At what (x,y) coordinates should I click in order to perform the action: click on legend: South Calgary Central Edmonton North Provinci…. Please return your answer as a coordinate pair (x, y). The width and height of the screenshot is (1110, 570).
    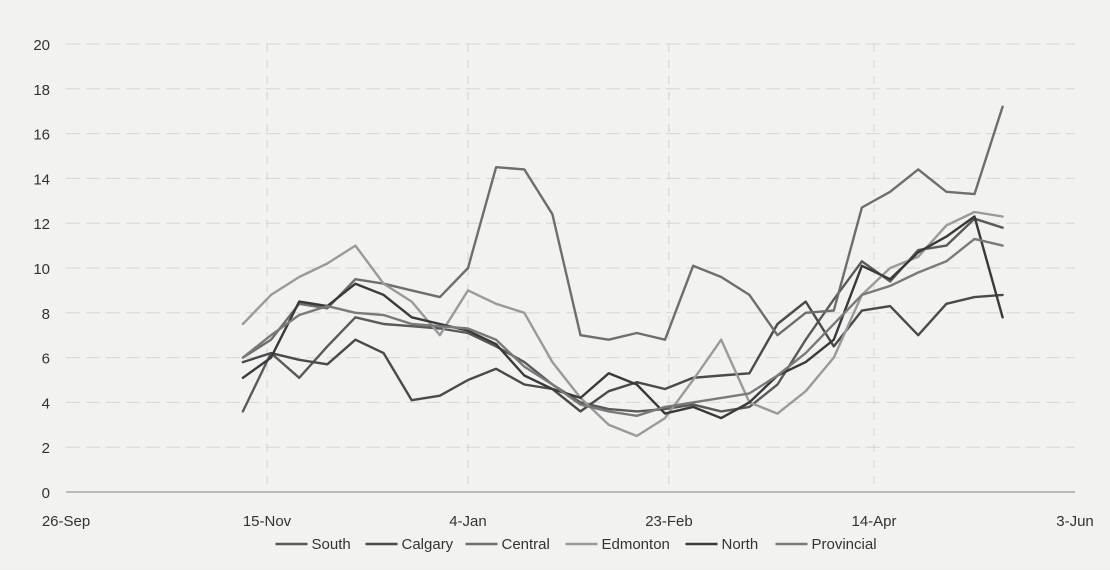
    Looking at the image, I should click on (576, 544).